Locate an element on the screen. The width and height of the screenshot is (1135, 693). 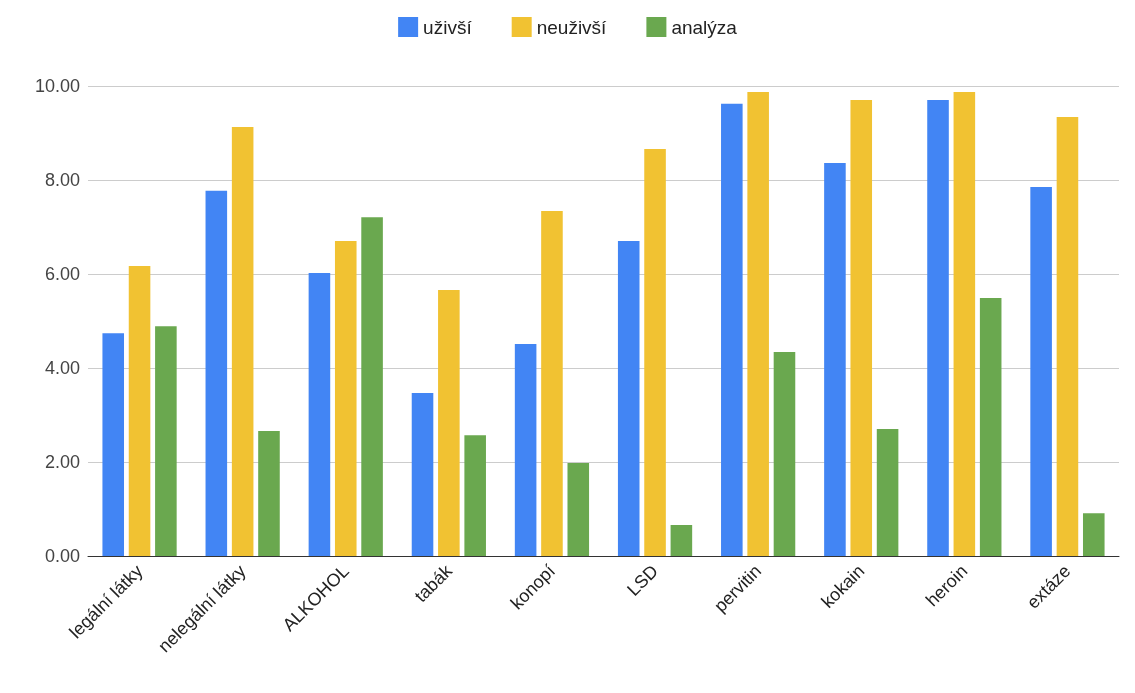
y-tick-label: 10.00 is located at coordinates (57, 86).